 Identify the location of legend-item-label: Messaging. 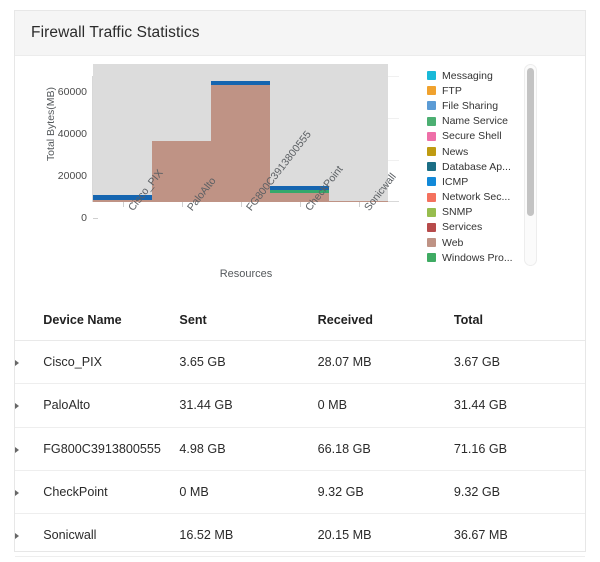
(467, 75).